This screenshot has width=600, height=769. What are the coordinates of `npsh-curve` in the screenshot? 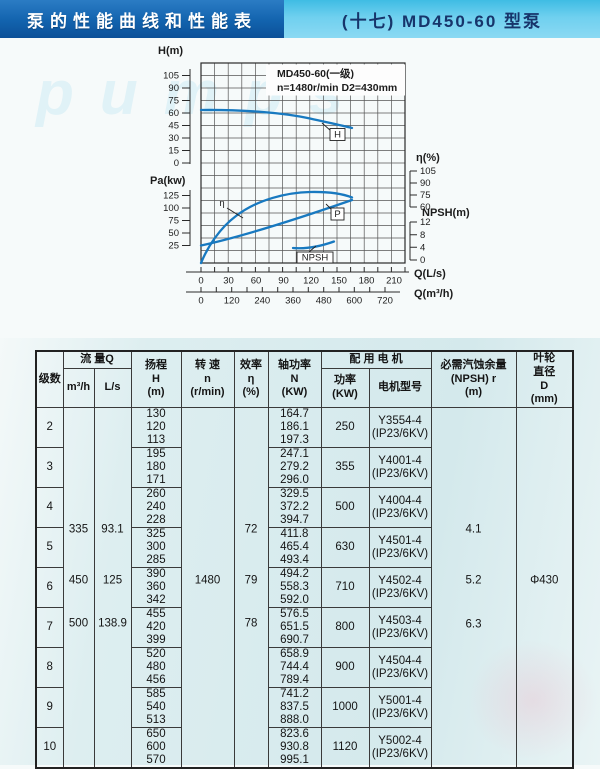 It's located at (313, 245).